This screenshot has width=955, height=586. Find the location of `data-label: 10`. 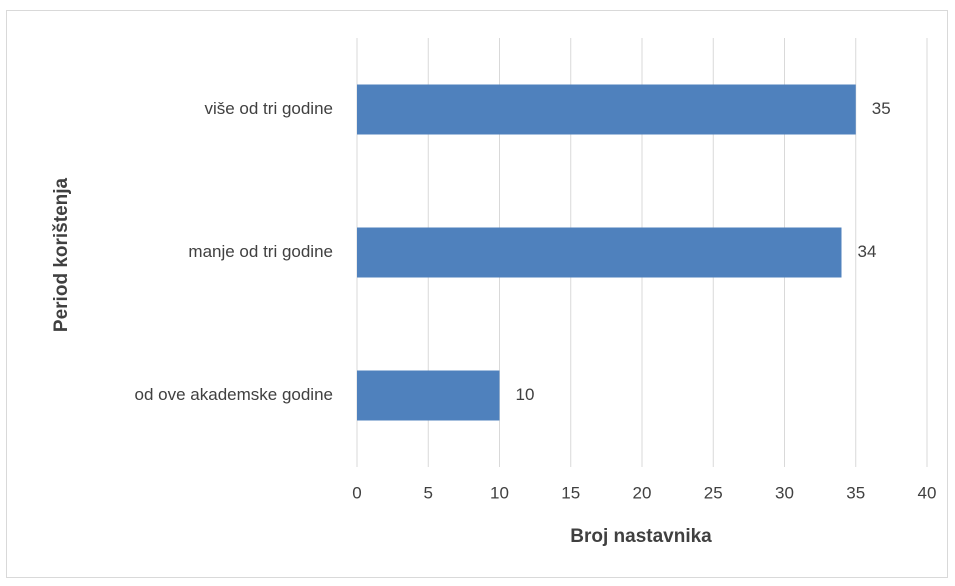

data-label: 10 is located at coordinates (525, 394).